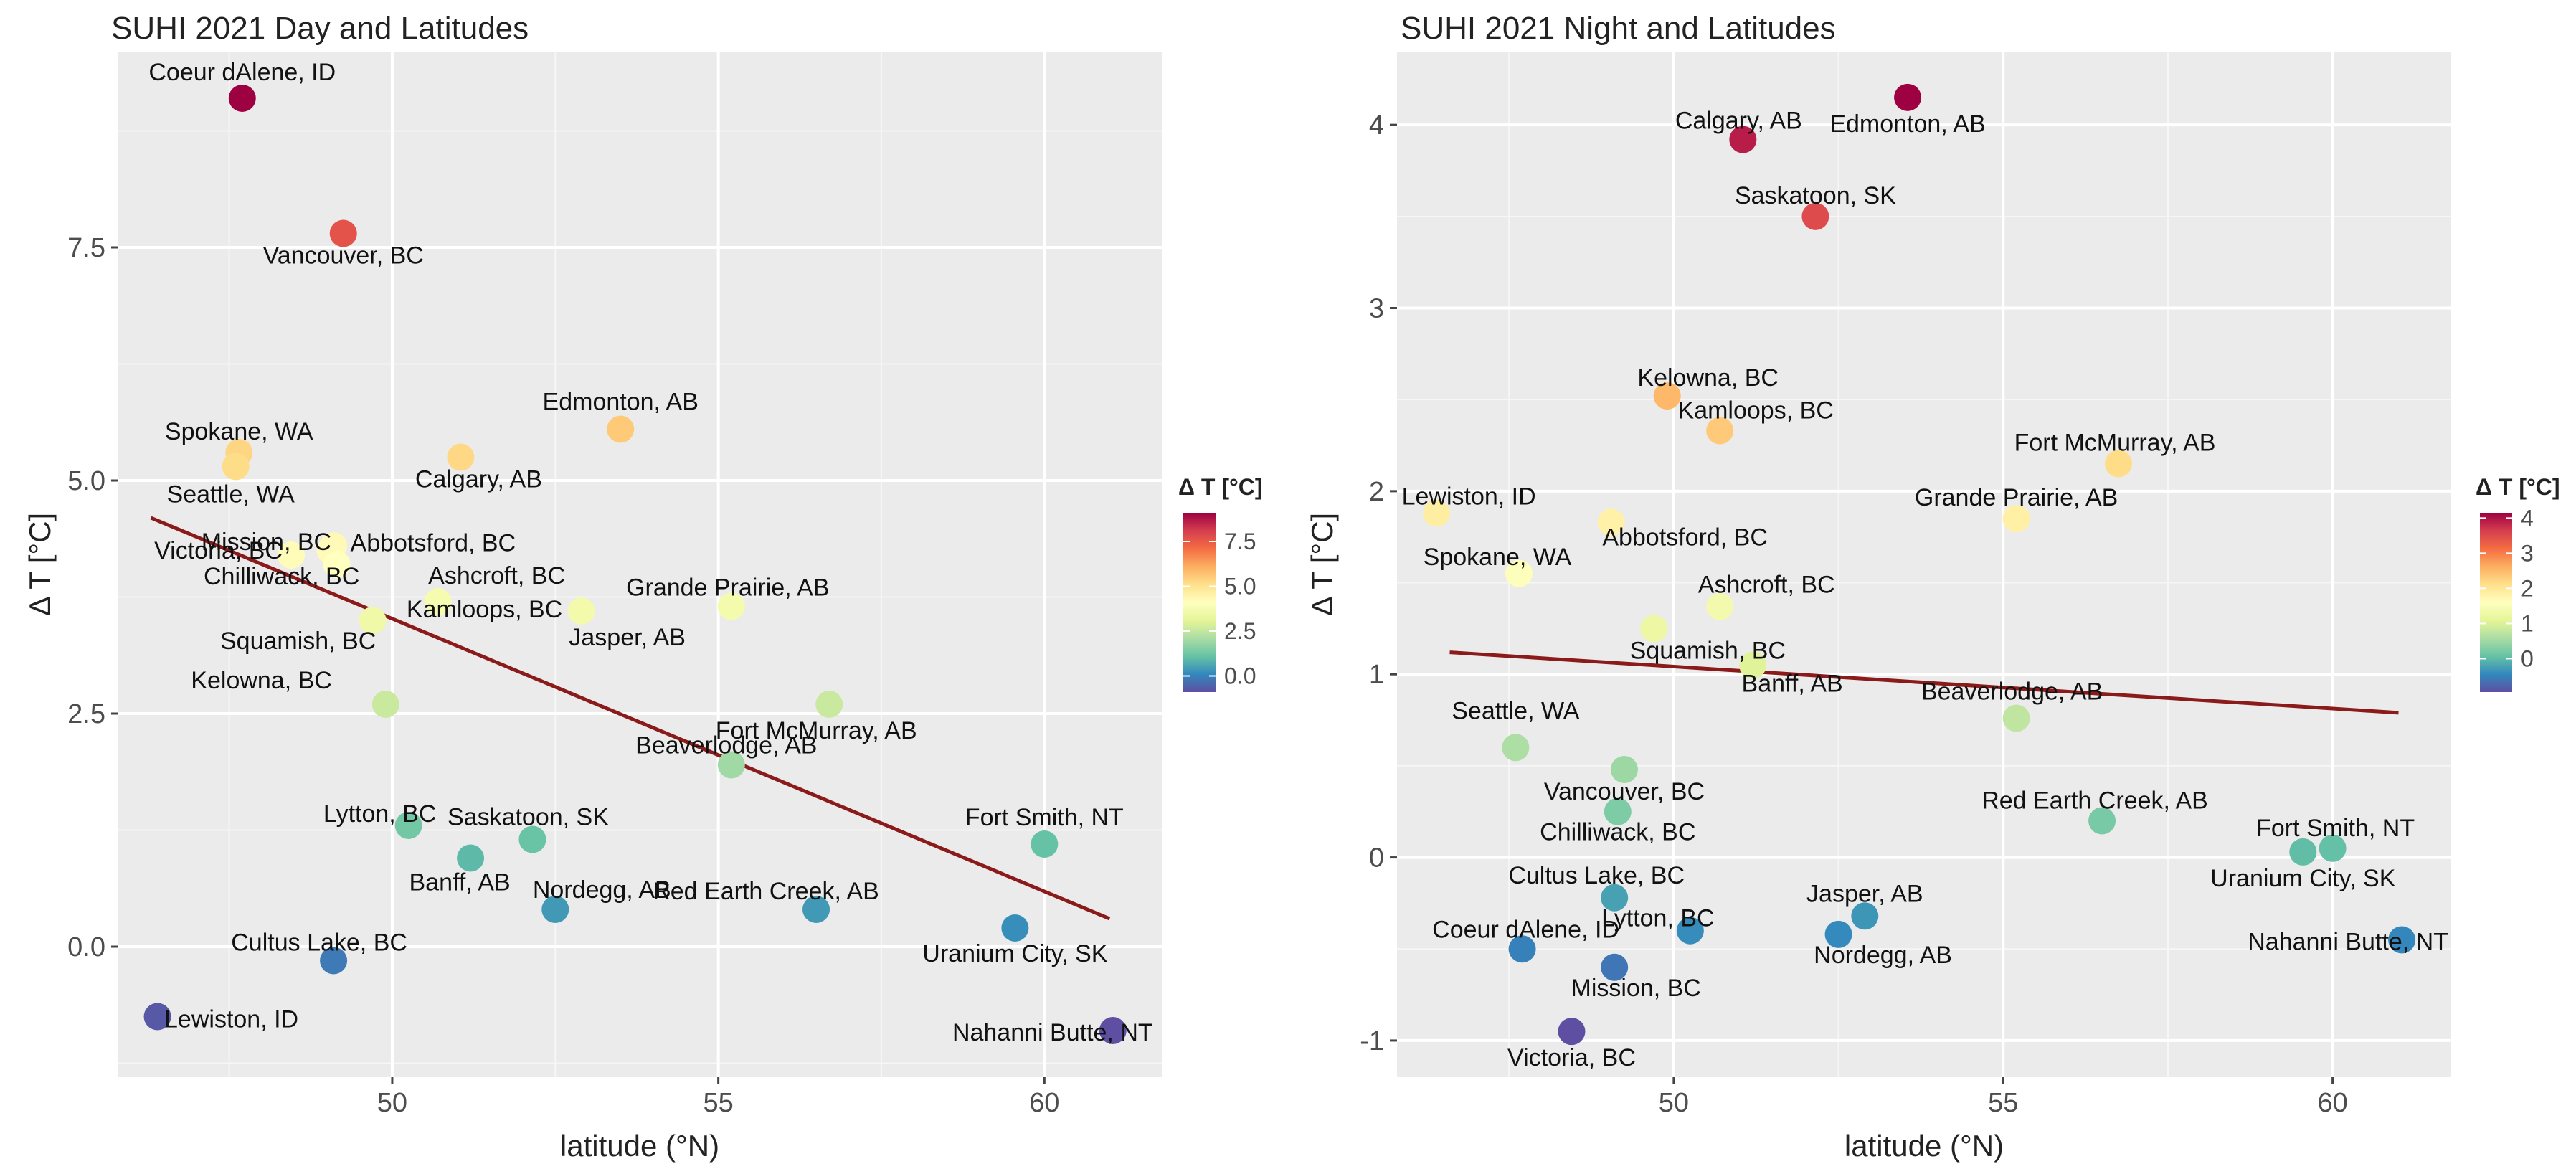 The width and height of the screenshot is (2576, 1174). What do you see at coordinates (2402, 940) in the screenshot?
I see `point-nahanni-butte-nt` at bounding box center [2402, 940].